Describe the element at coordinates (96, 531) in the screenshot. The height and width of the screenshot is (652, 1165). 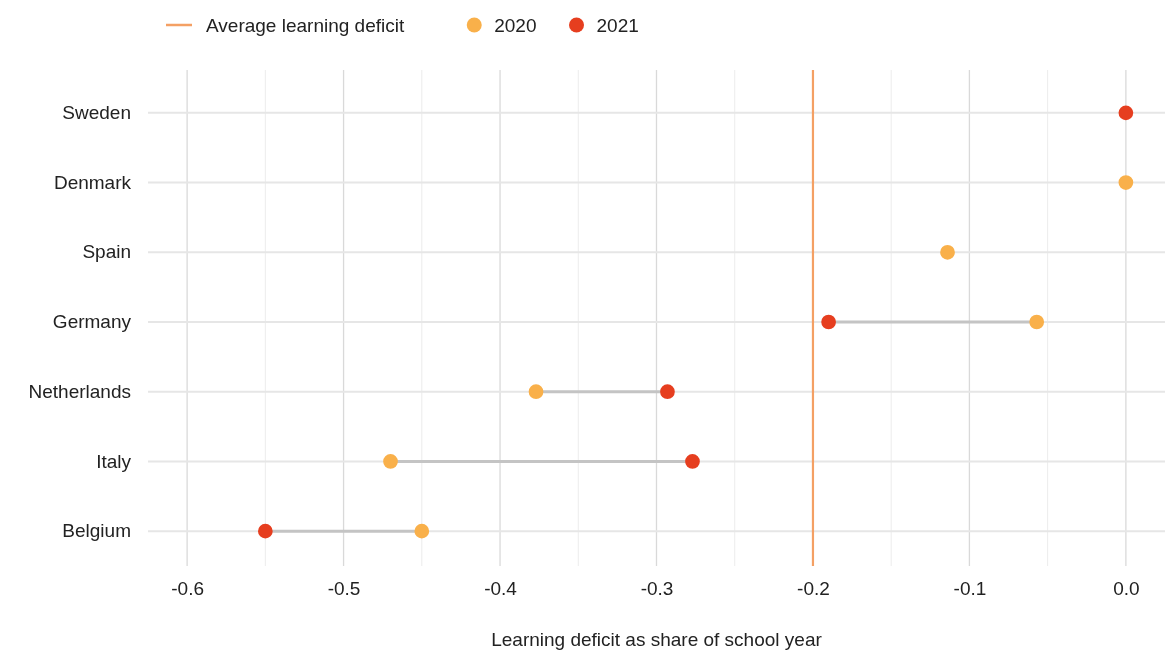
I see `y-tick-label: Belgium` at that location.